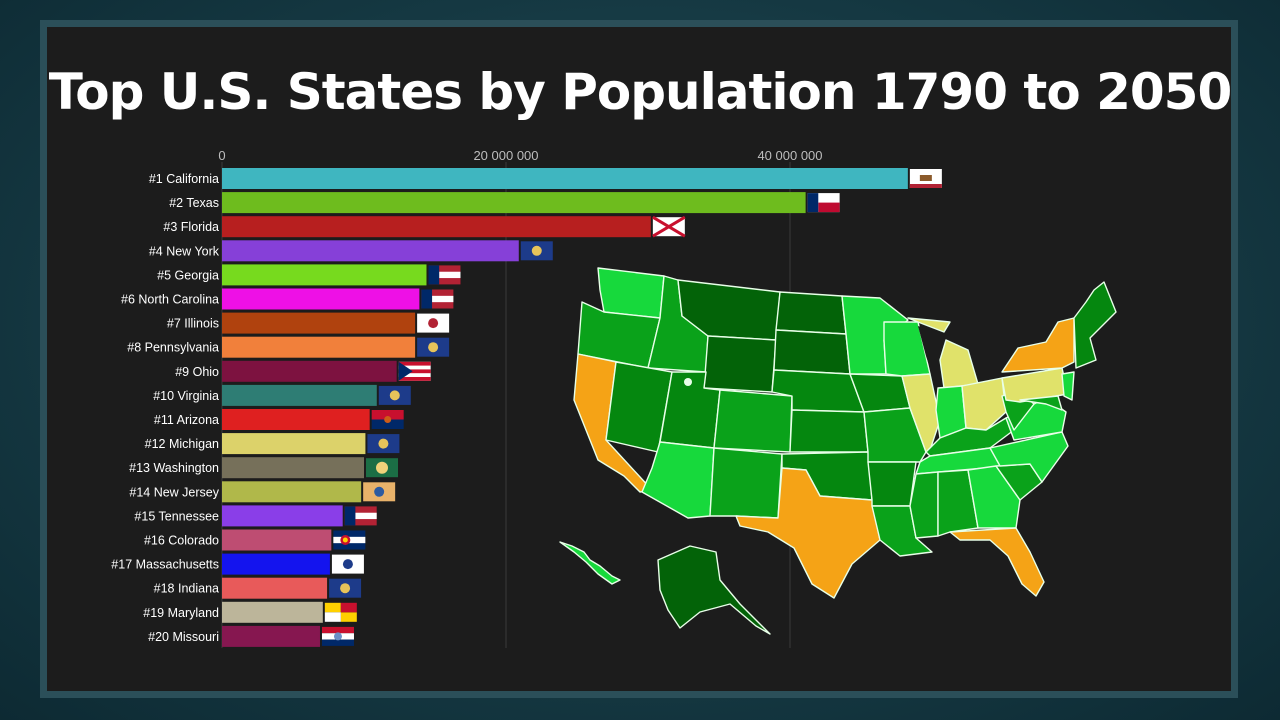 The height and width of the screenshot is (720, 1280). I want to click on category-label: #18 Indiana, so click(186, 589).